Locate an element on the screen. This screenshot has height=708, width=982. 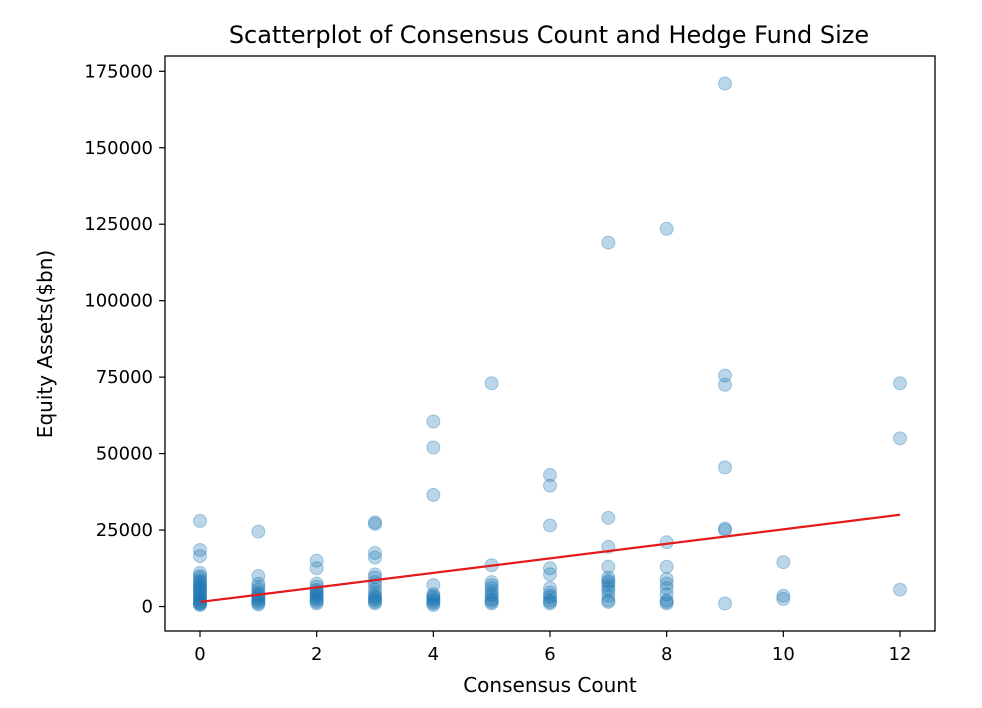
x-tick-label: 2 is located at coordinates (316, 654).